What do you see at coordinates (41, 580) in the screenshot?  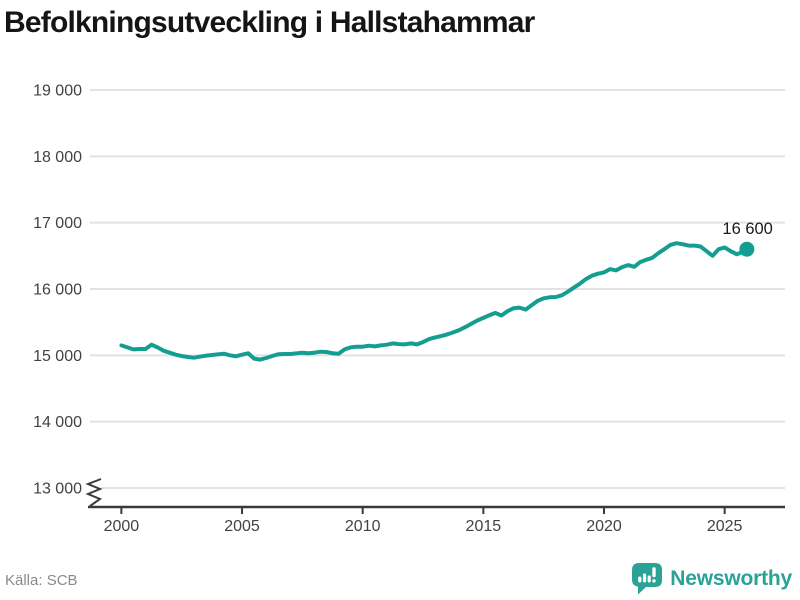 I see `source-note: Källa: SCB` at bounding box center [41, 580].